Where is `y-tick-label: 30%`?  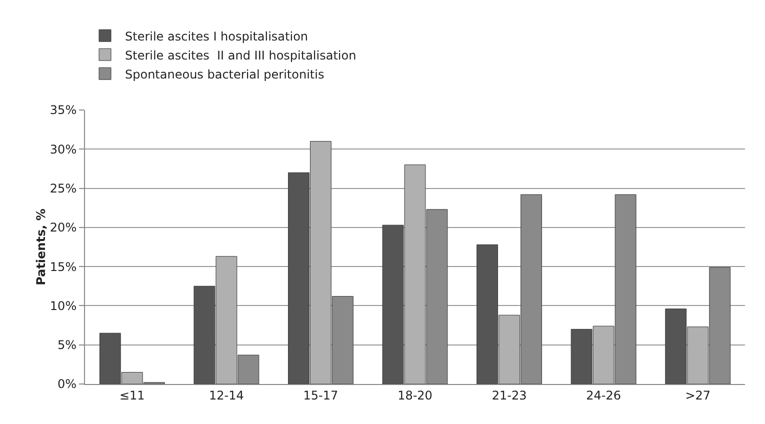 y-tick-label: 30% is located at coordinates (63, 149).